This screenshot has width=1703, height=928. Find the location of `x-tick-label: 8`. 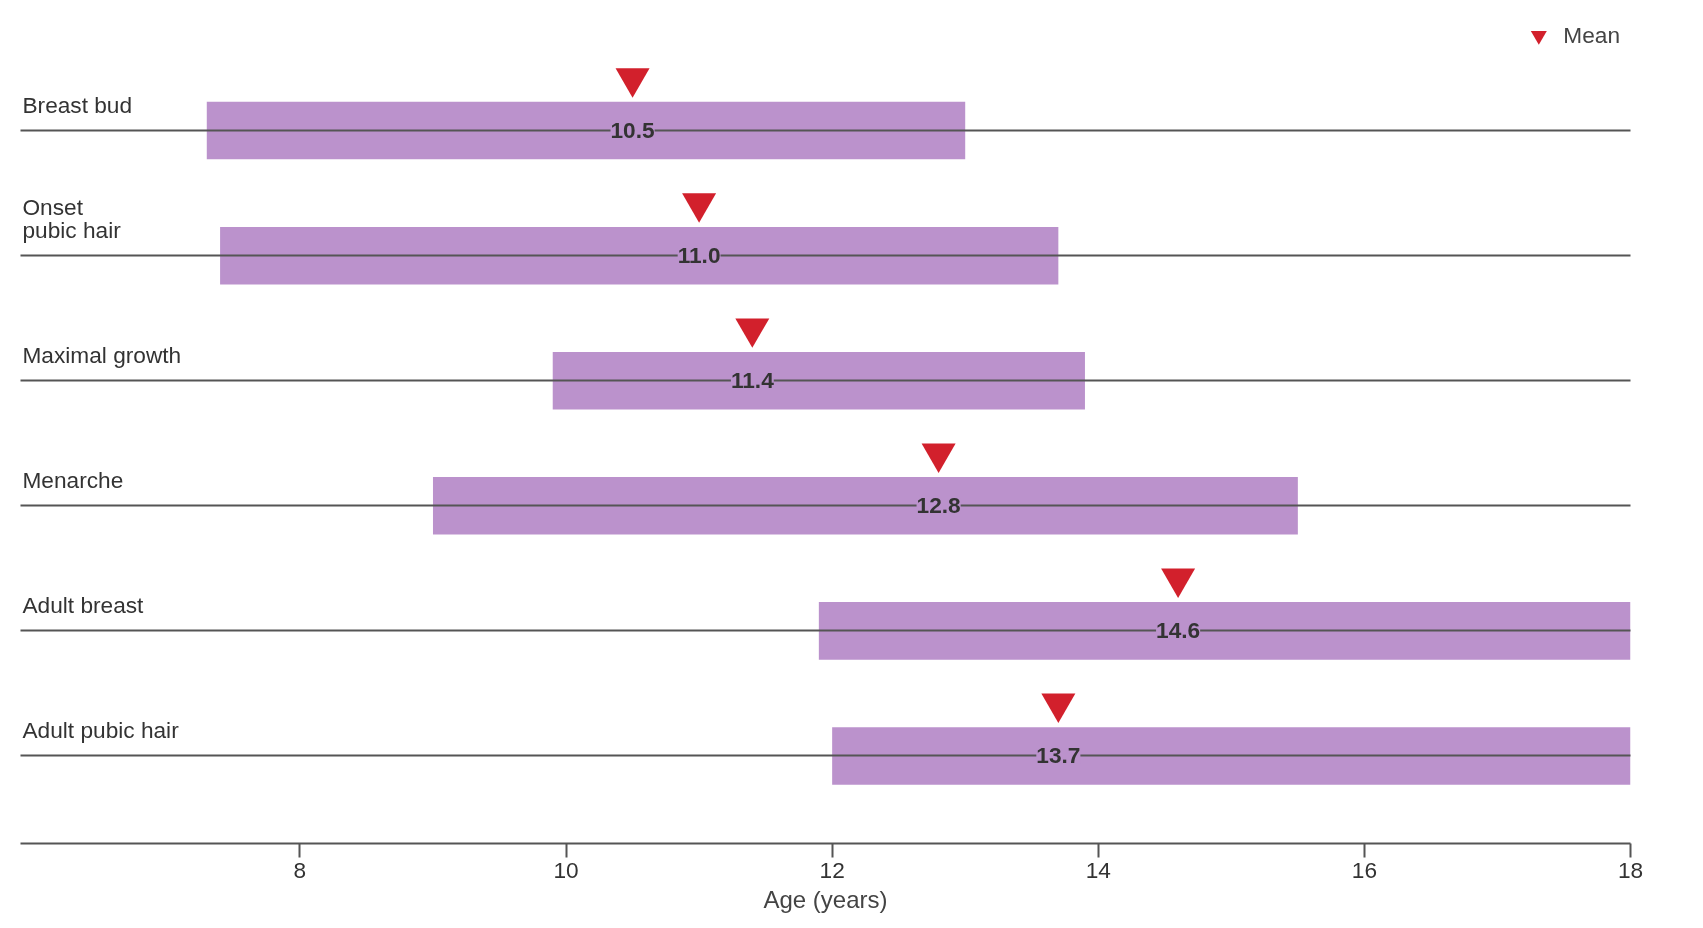

x-tick-label: 8 is located at coordinates (300, 869).